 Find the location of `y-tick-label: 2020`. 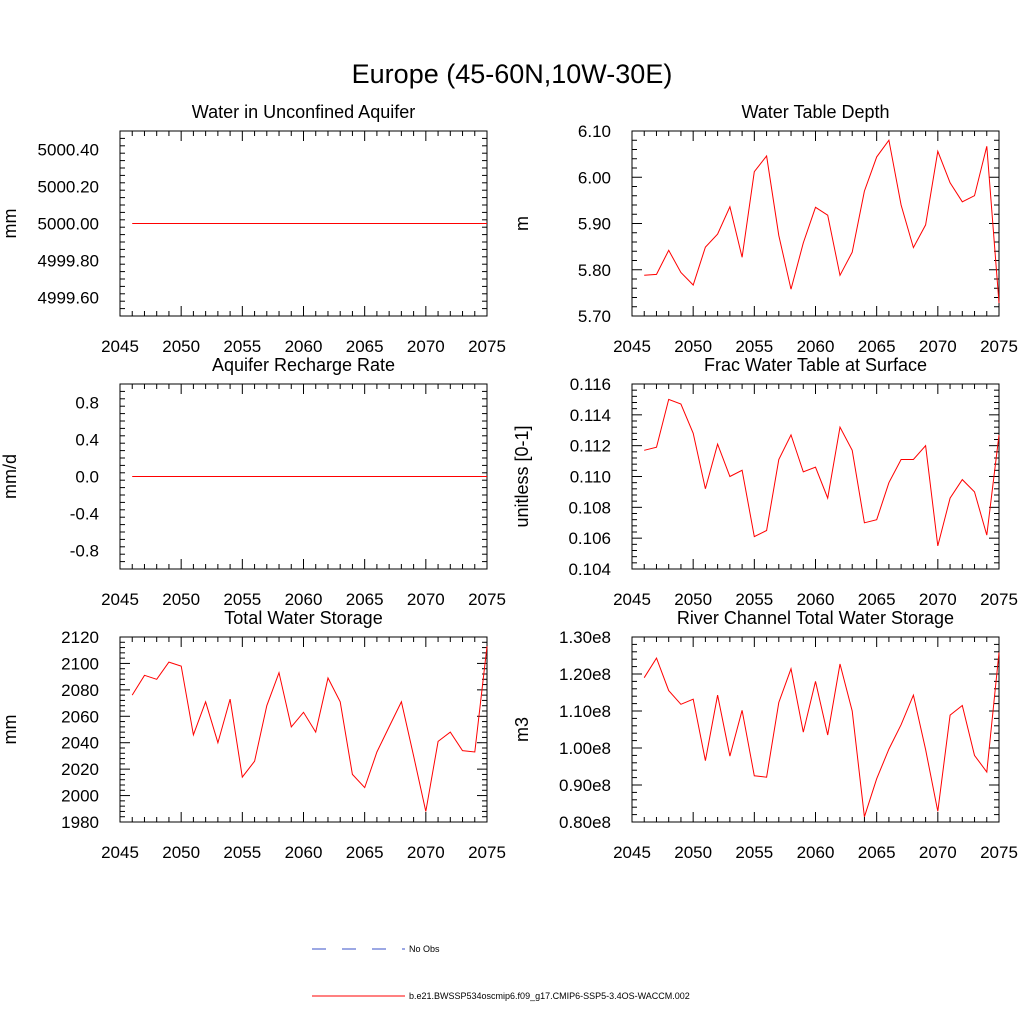

y-tick-label: 2020 is located at coordinates (80, 769).